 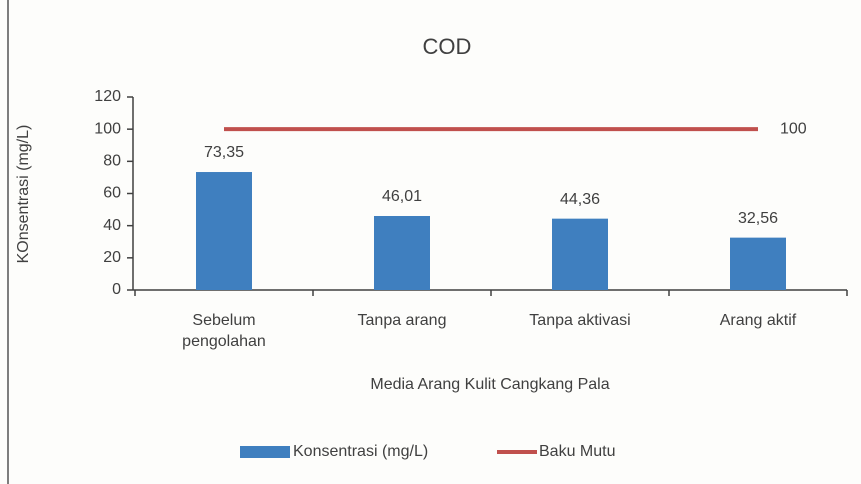 What do you see at coordinates (577, 451) in the screenshot?
I see `legend-label: Baku Mutu` at bounding box center [577, 451].